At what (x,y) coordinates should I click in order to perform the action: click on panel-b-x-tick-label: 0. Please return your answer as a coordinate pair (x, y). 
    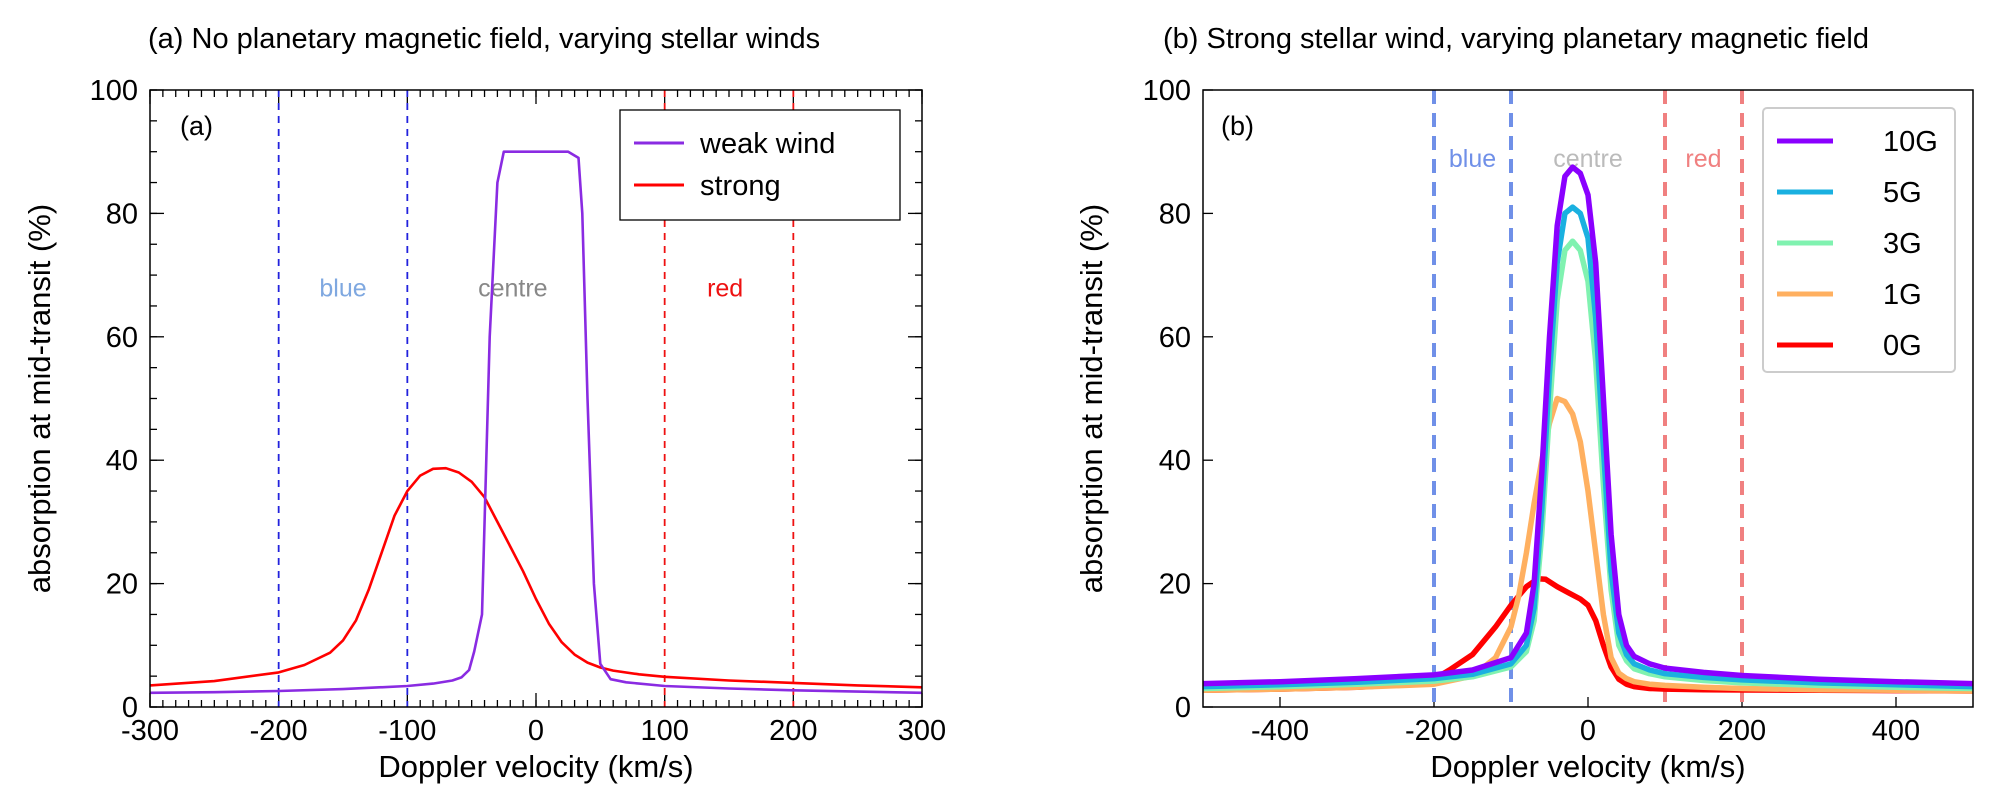
    Looking at the image, I should click on (1588, 731).